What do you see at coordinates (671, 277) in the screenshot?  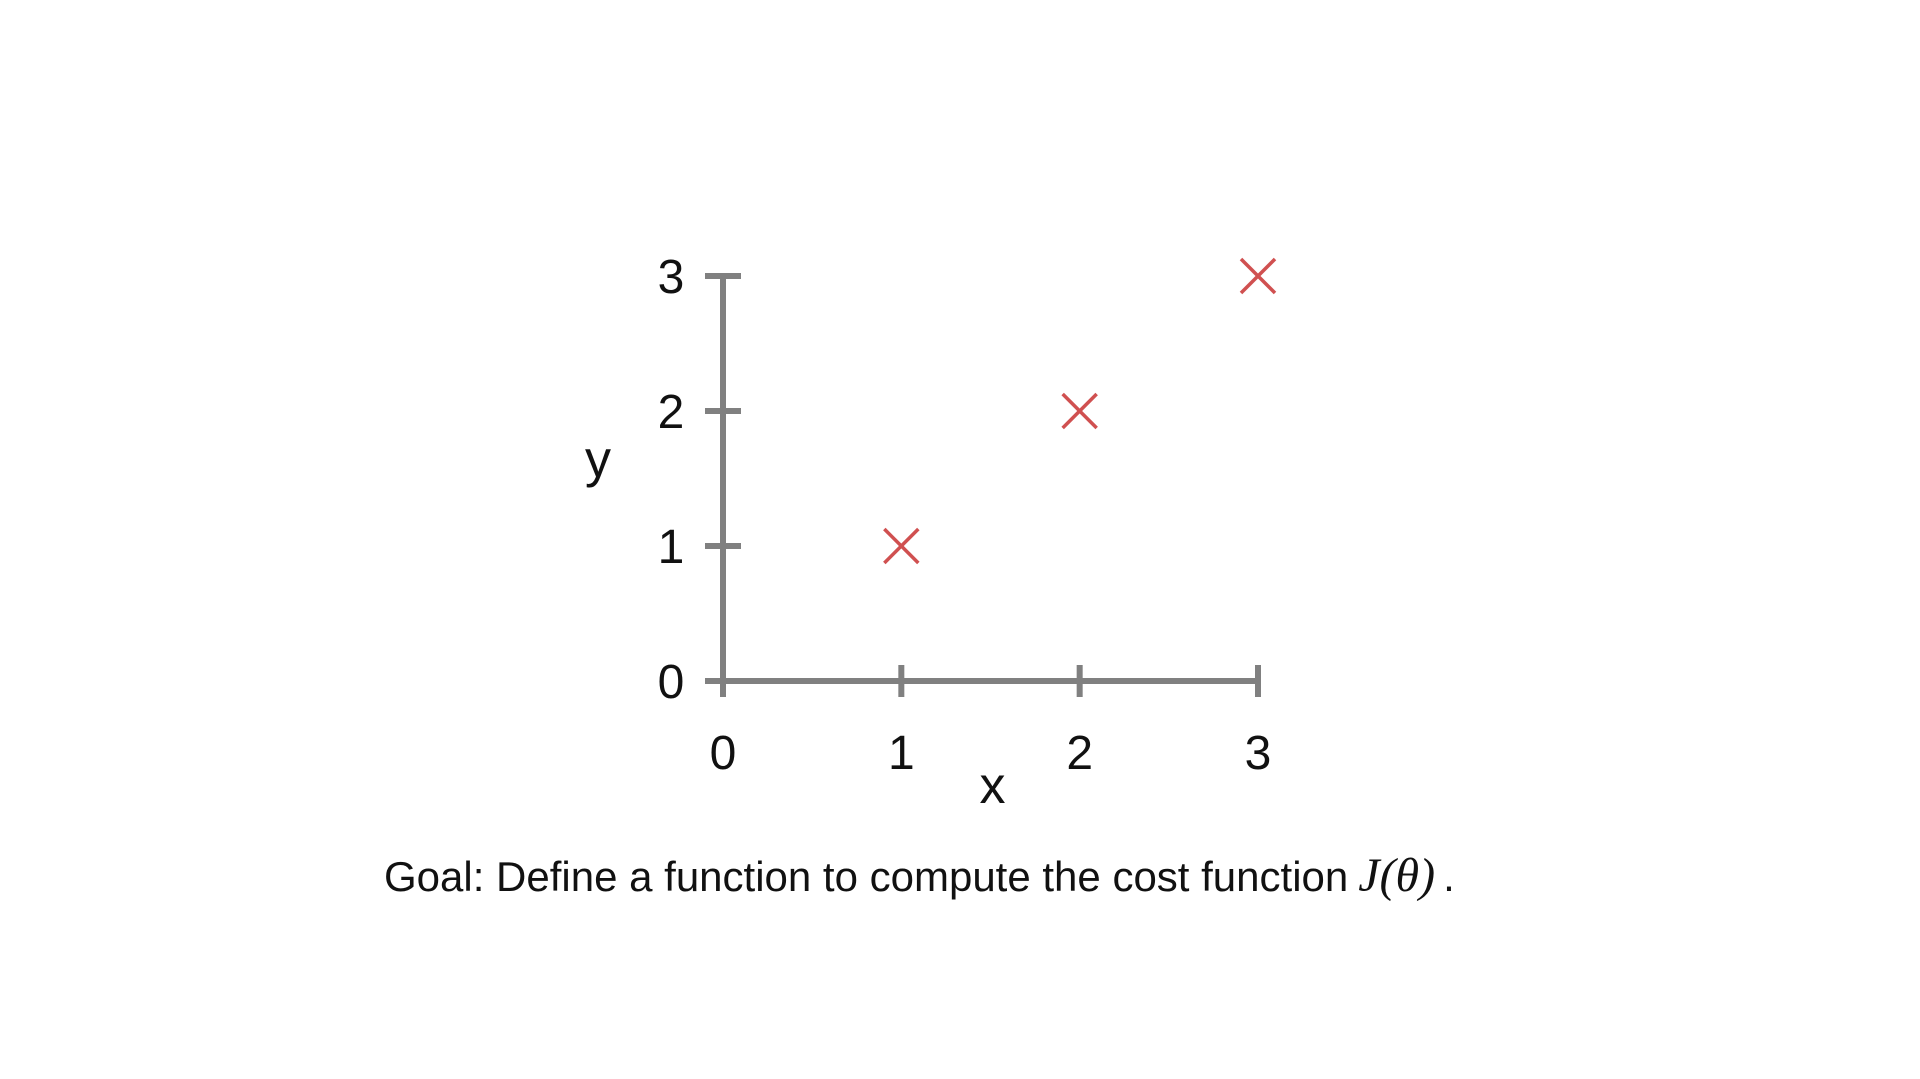 I see `y-tick-label: 3` at bounding box center [671, 277].